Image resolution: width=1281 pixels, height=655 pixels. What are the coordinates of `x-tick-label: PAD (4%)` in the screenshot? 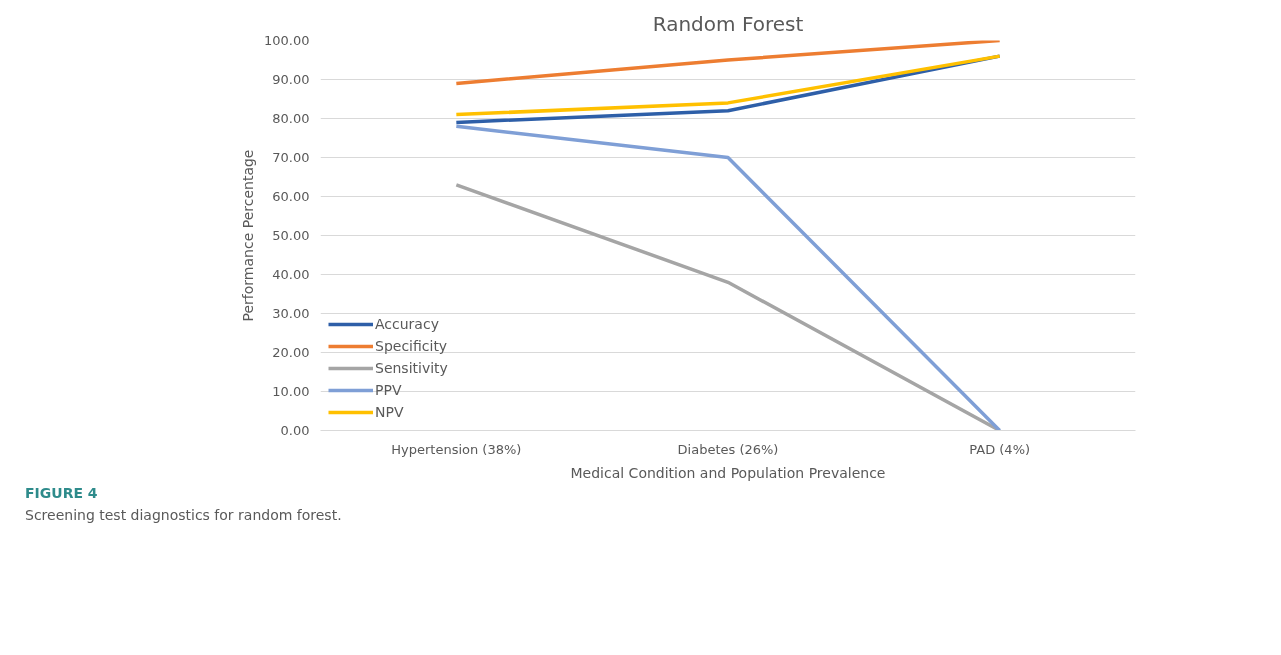 It's located at (1000, 449).